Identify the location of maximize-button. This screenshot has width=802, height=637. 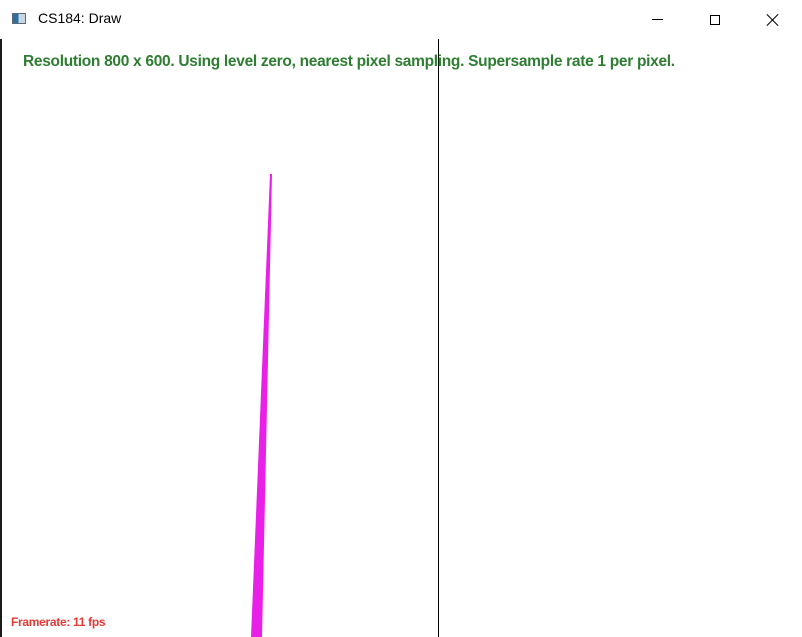
(715, 19).